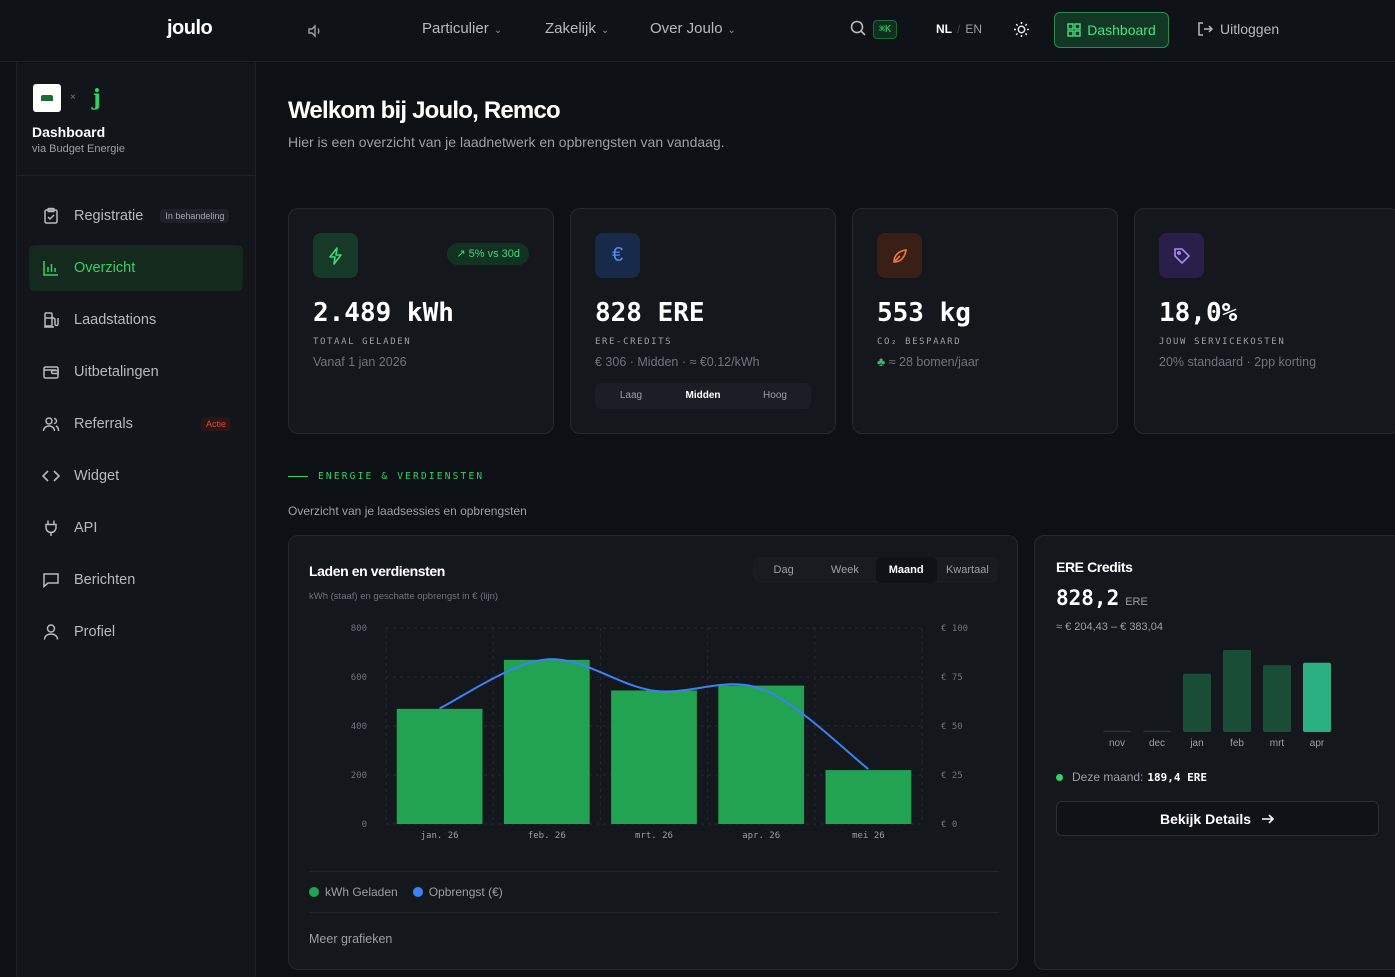 The height and width of the screenshot is (977, 1395). Describe the element at coordinates (359, 678) in the screenshot. I see `y-tick-label-left: 600` at that location.